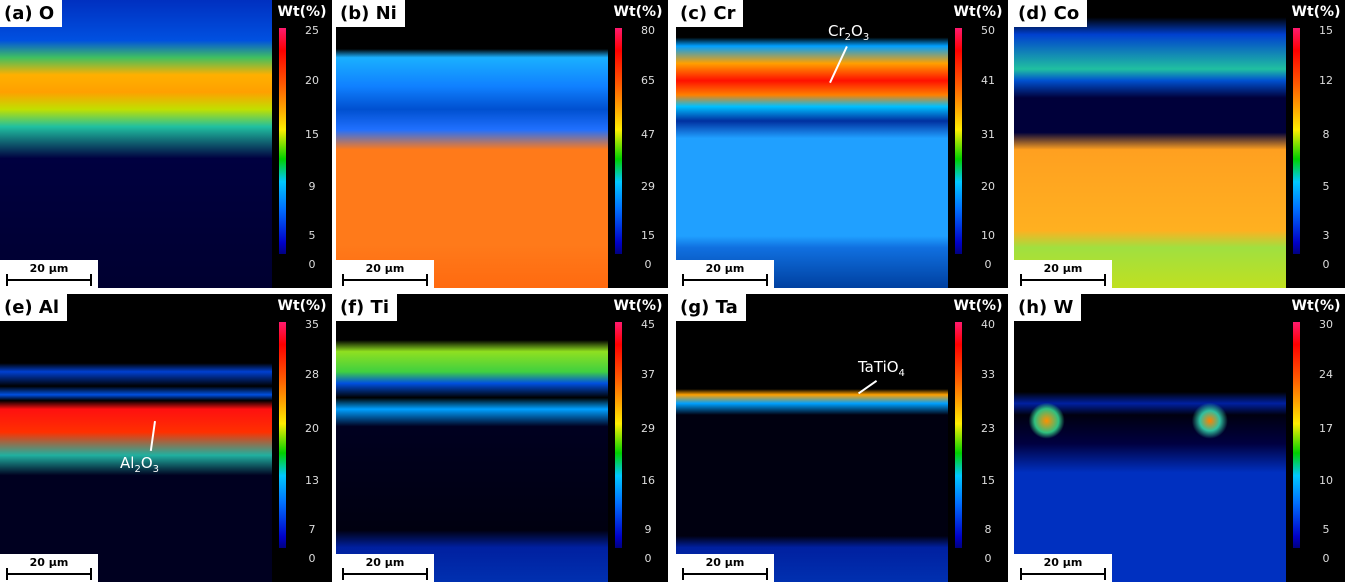  Describe the element at coordinates (312, 529) in the screenshot. I see `colorbar-tick: 7` at that location.